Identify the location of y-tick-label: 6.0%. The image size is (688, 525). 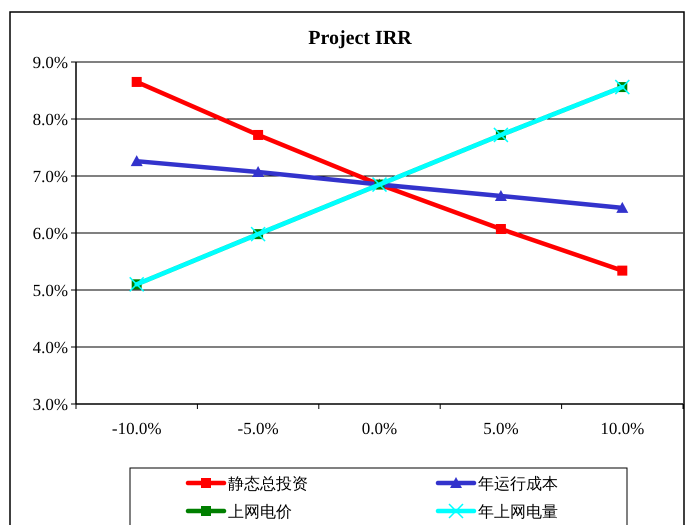
(50, 233).